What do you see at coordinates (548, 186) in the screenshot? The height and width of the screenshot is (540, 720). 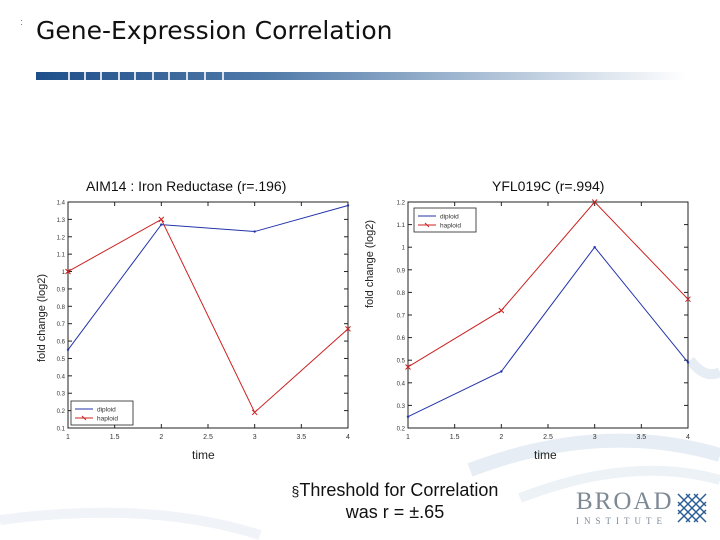 I see `right-chart-title: YFL019C (r=.994)` at bounding box center [548, 186].